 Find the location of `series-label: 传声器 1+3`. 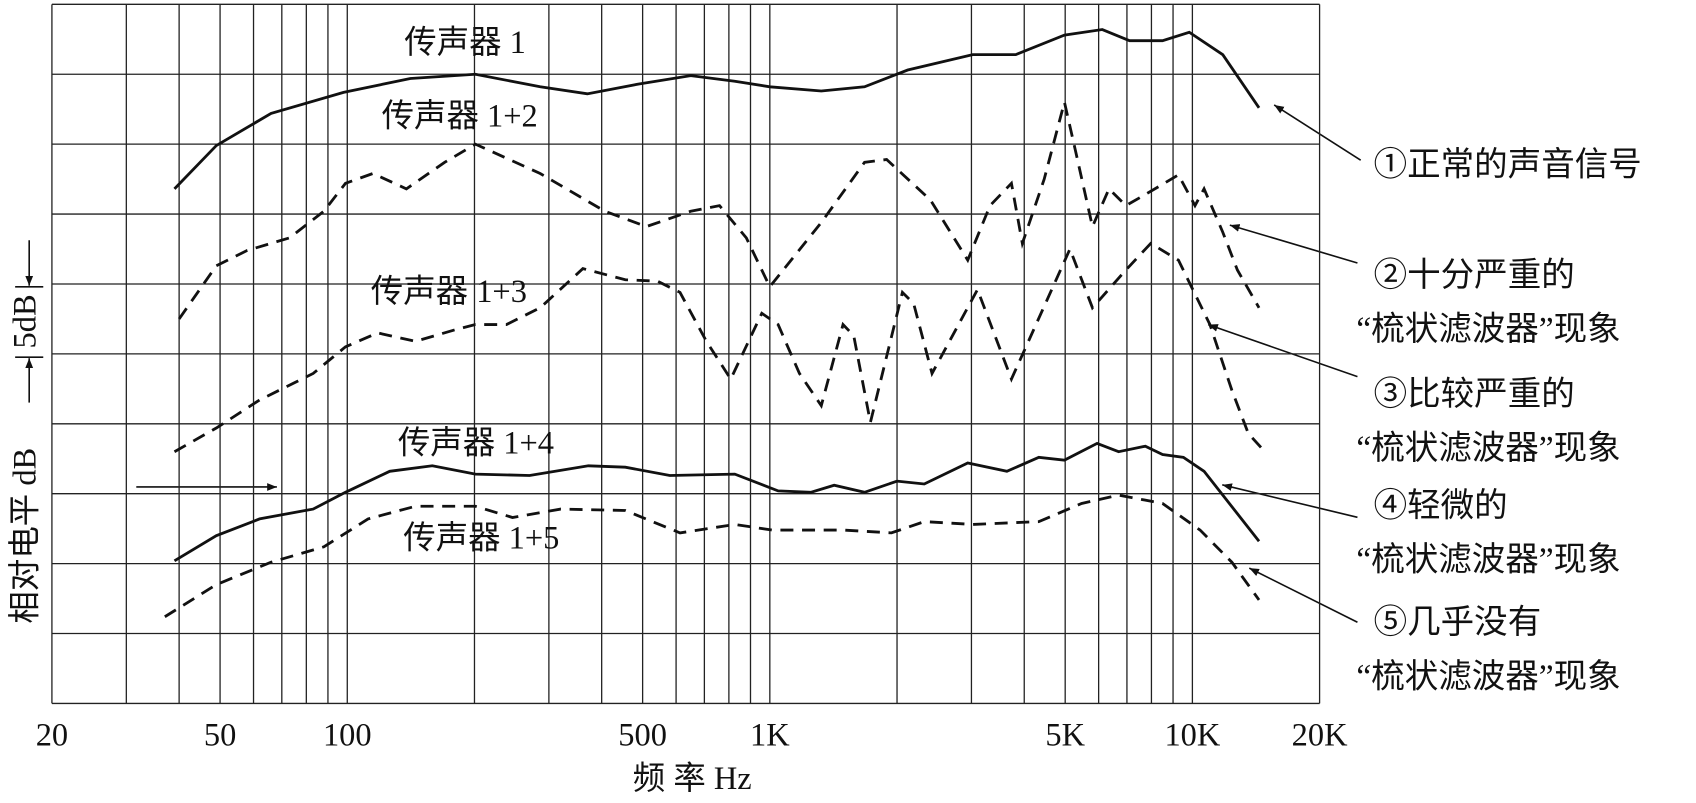

series-label: 传声器 1+3 is located at coordinates (449, 291).